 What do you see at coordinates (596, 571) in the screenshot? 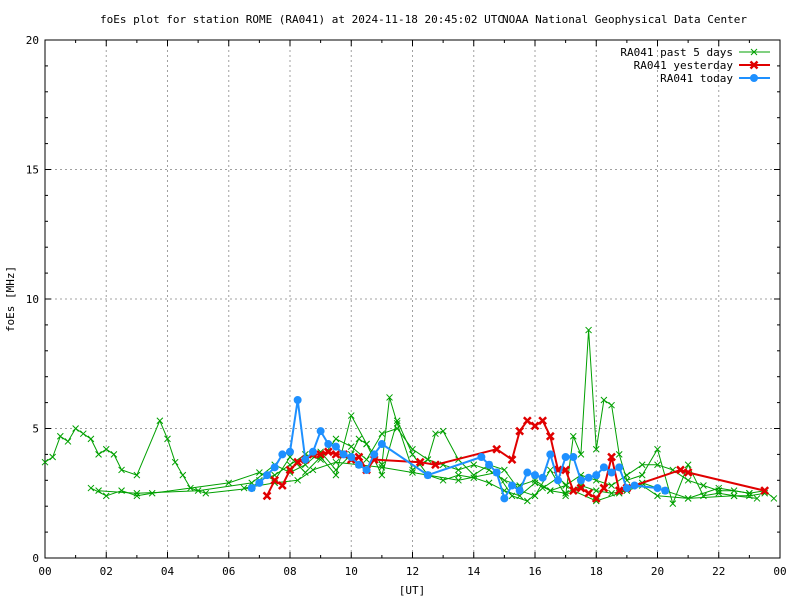
I see `x-tick-label: 18` at bounding box center [596, 571].